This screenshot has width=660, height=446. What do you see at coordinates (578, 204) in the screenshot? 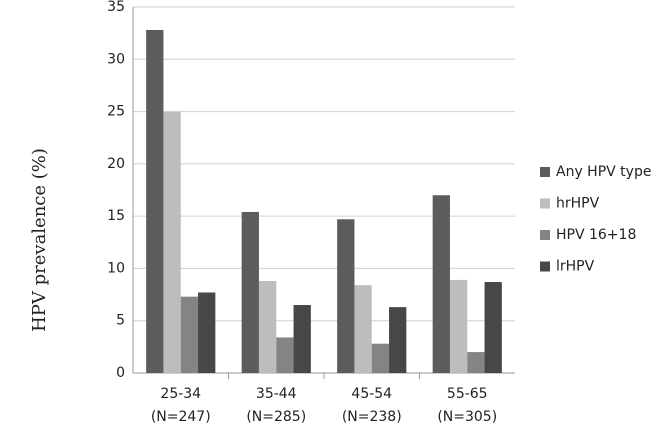
I see `legend-label: hrHPV` at bounding box center [578, 204].